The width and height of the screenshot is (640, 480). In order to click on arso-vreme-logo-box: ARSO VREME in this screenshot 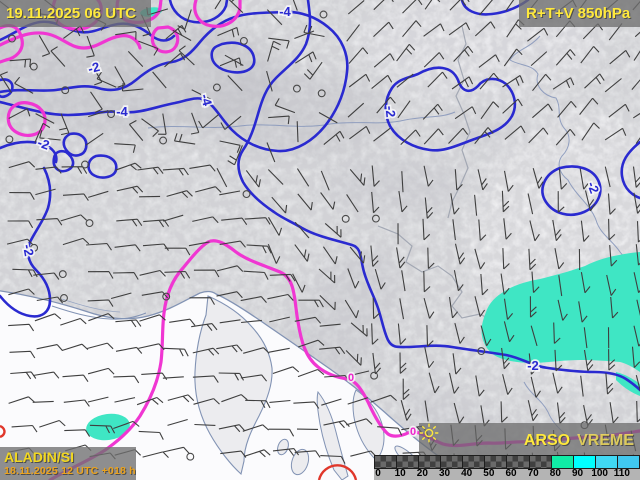, I will do `click(529, 440)`.